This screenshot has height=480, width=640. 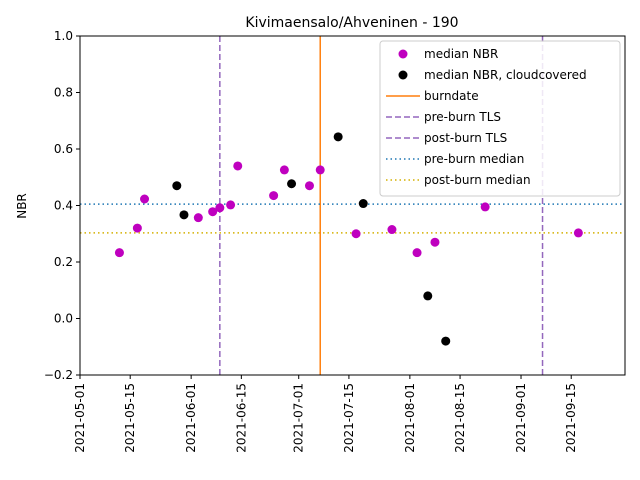 What do you see at coordinates (505, 75) in the screenshot?
I see `legend-label-1: median NBR, cloudcovered` at bounding box center [505, 75].